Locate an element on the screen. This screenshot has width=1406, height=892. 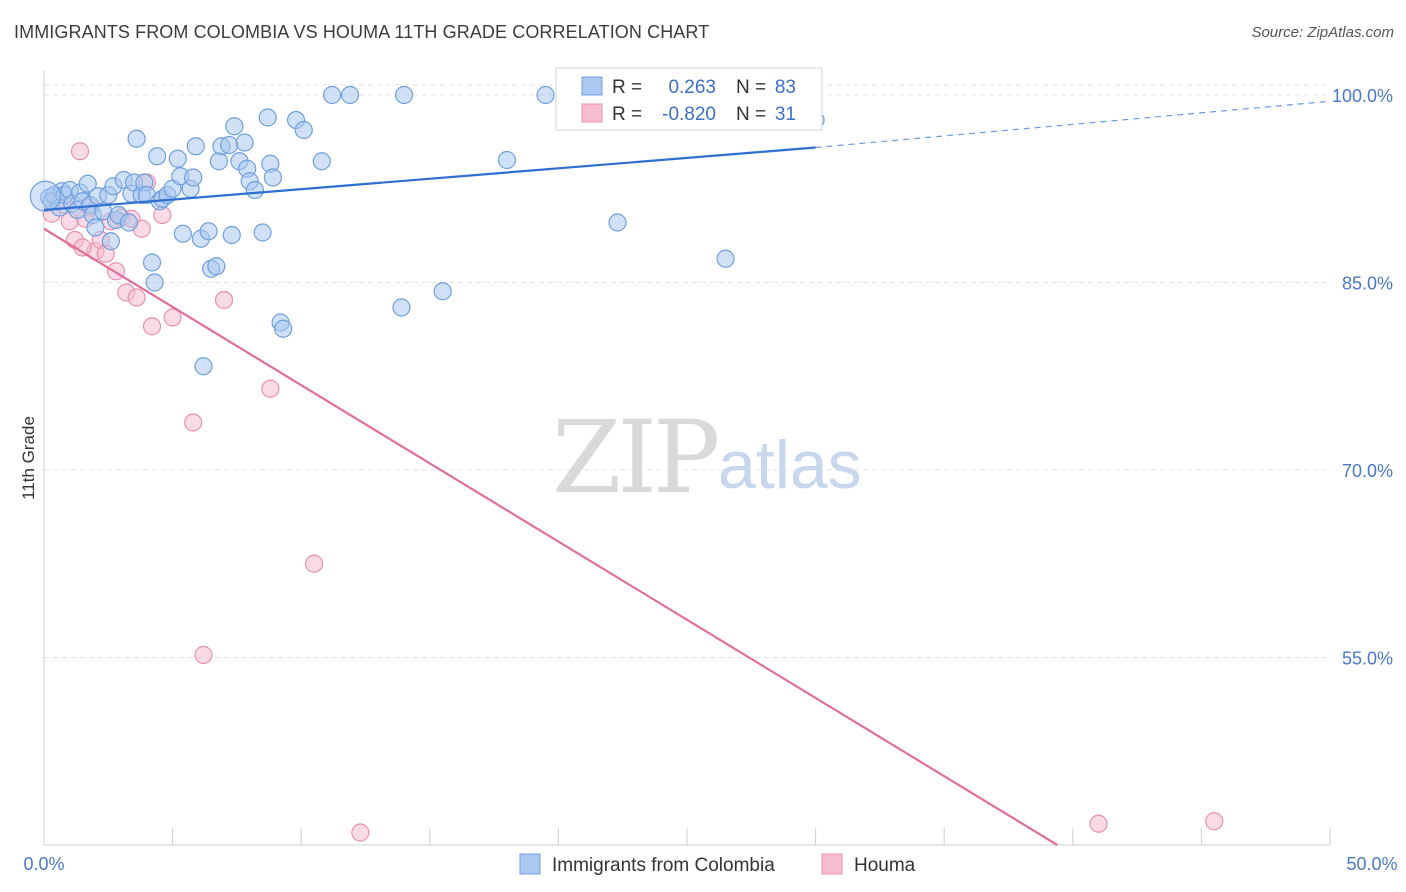
stats-pink-r-label: R = is located at coordinates (627, 114).